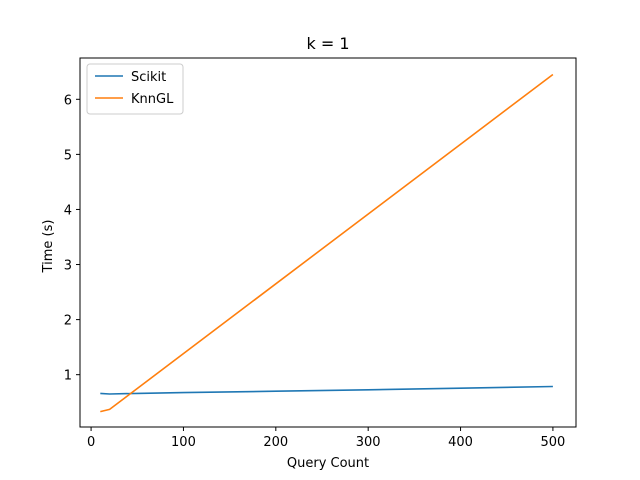 Image resolution: width=640 pixels, height=480 pixels. What do you see at coordinates (148, 77) in the screenshot?
I see `legend-label-scikit: Scikit` at bounding box center [148, 77].